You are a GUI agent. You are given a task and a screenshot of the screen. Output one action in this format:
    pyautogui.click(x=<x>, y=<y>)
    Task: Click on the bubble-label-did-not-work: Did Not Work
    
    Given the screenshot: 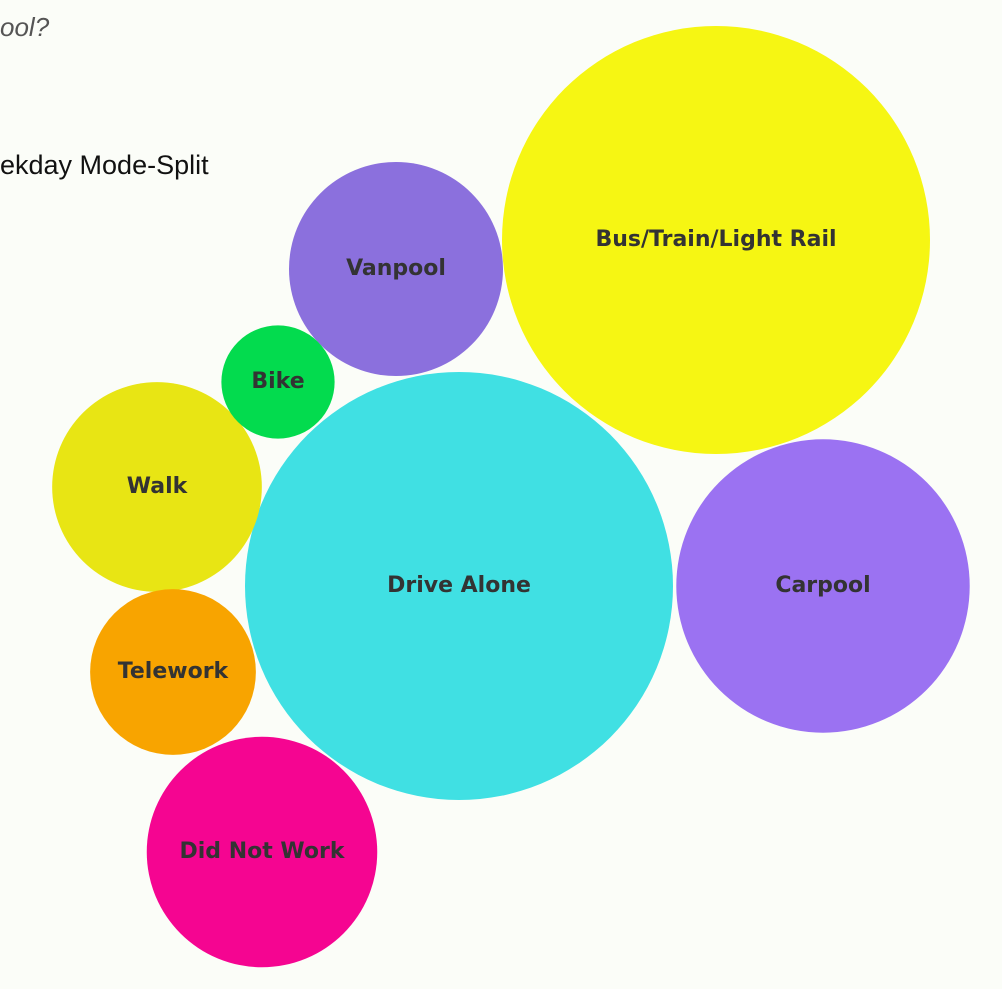 What is the action you would take?
    pyautogui.click(x=263, y=851)
    